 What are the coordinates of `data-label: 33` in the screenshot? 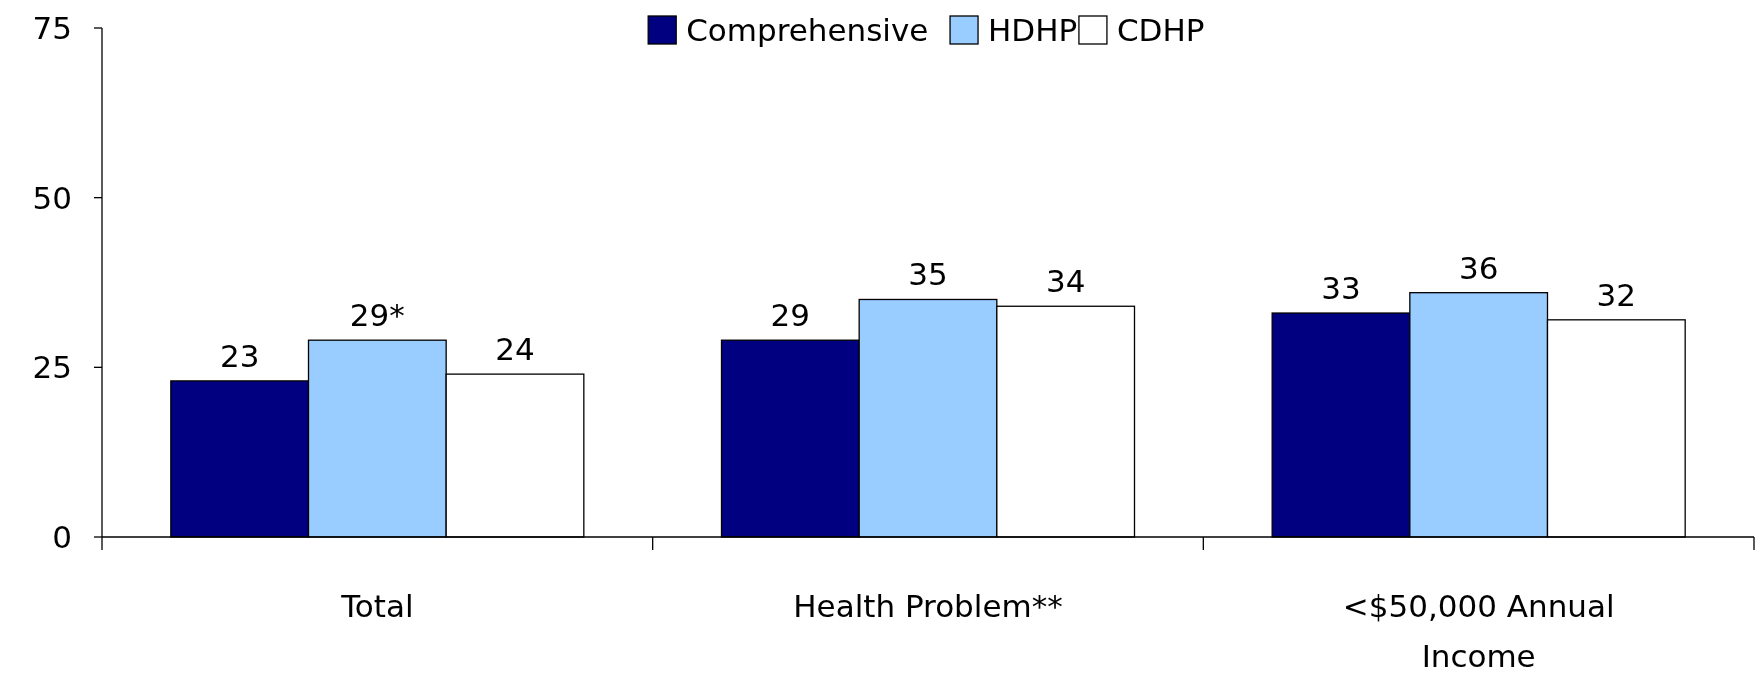 It's located at (1341, 288).